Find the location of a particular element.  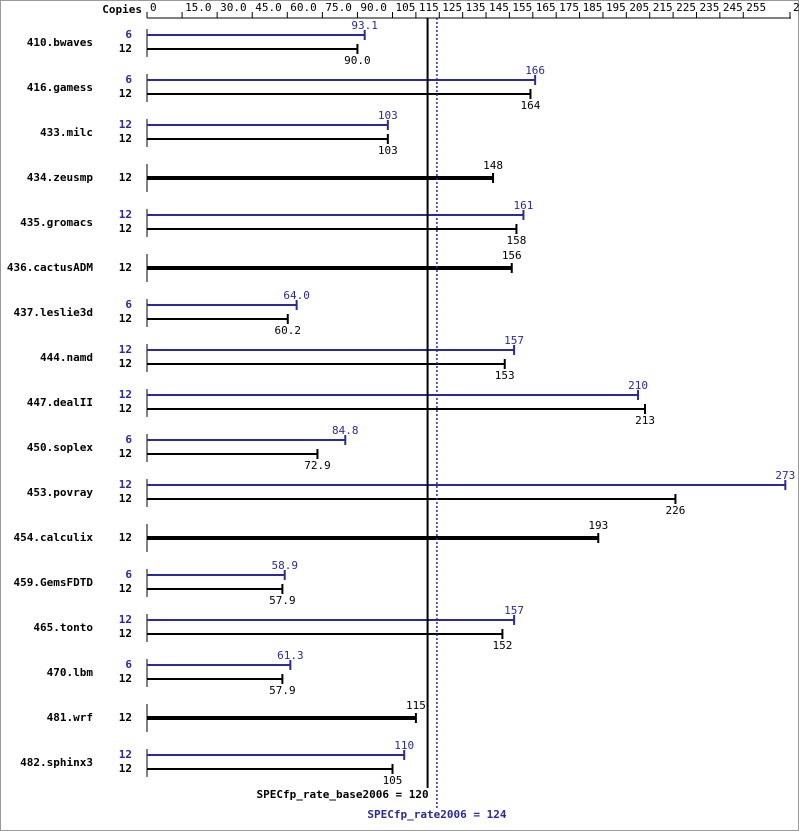

x-tick-label: 225 is located at coordinates (686, 7).